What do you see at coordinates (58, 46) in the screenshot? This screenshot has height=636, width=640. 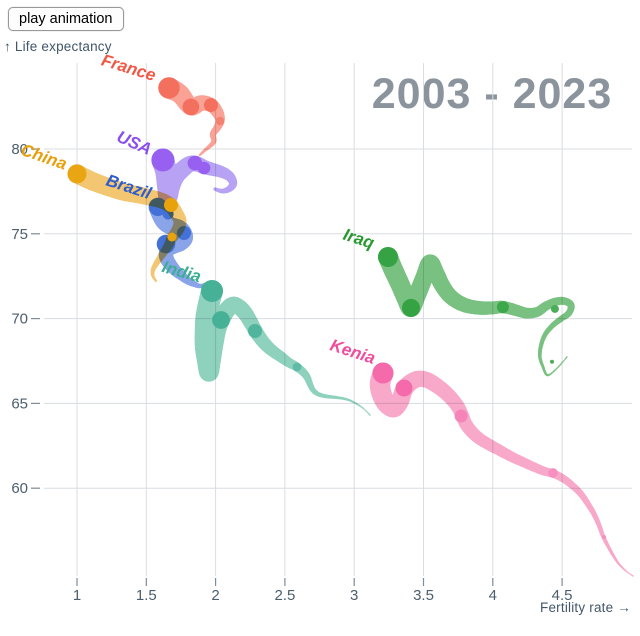 I see `y-axis-title: ↑ Life expectancy` at bounding box center [58, 46].